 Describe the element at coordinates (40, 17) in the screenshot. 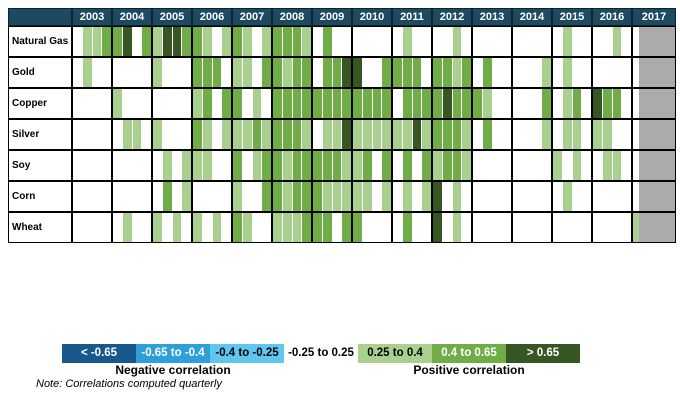

I see `header-corner-cell` at that location.